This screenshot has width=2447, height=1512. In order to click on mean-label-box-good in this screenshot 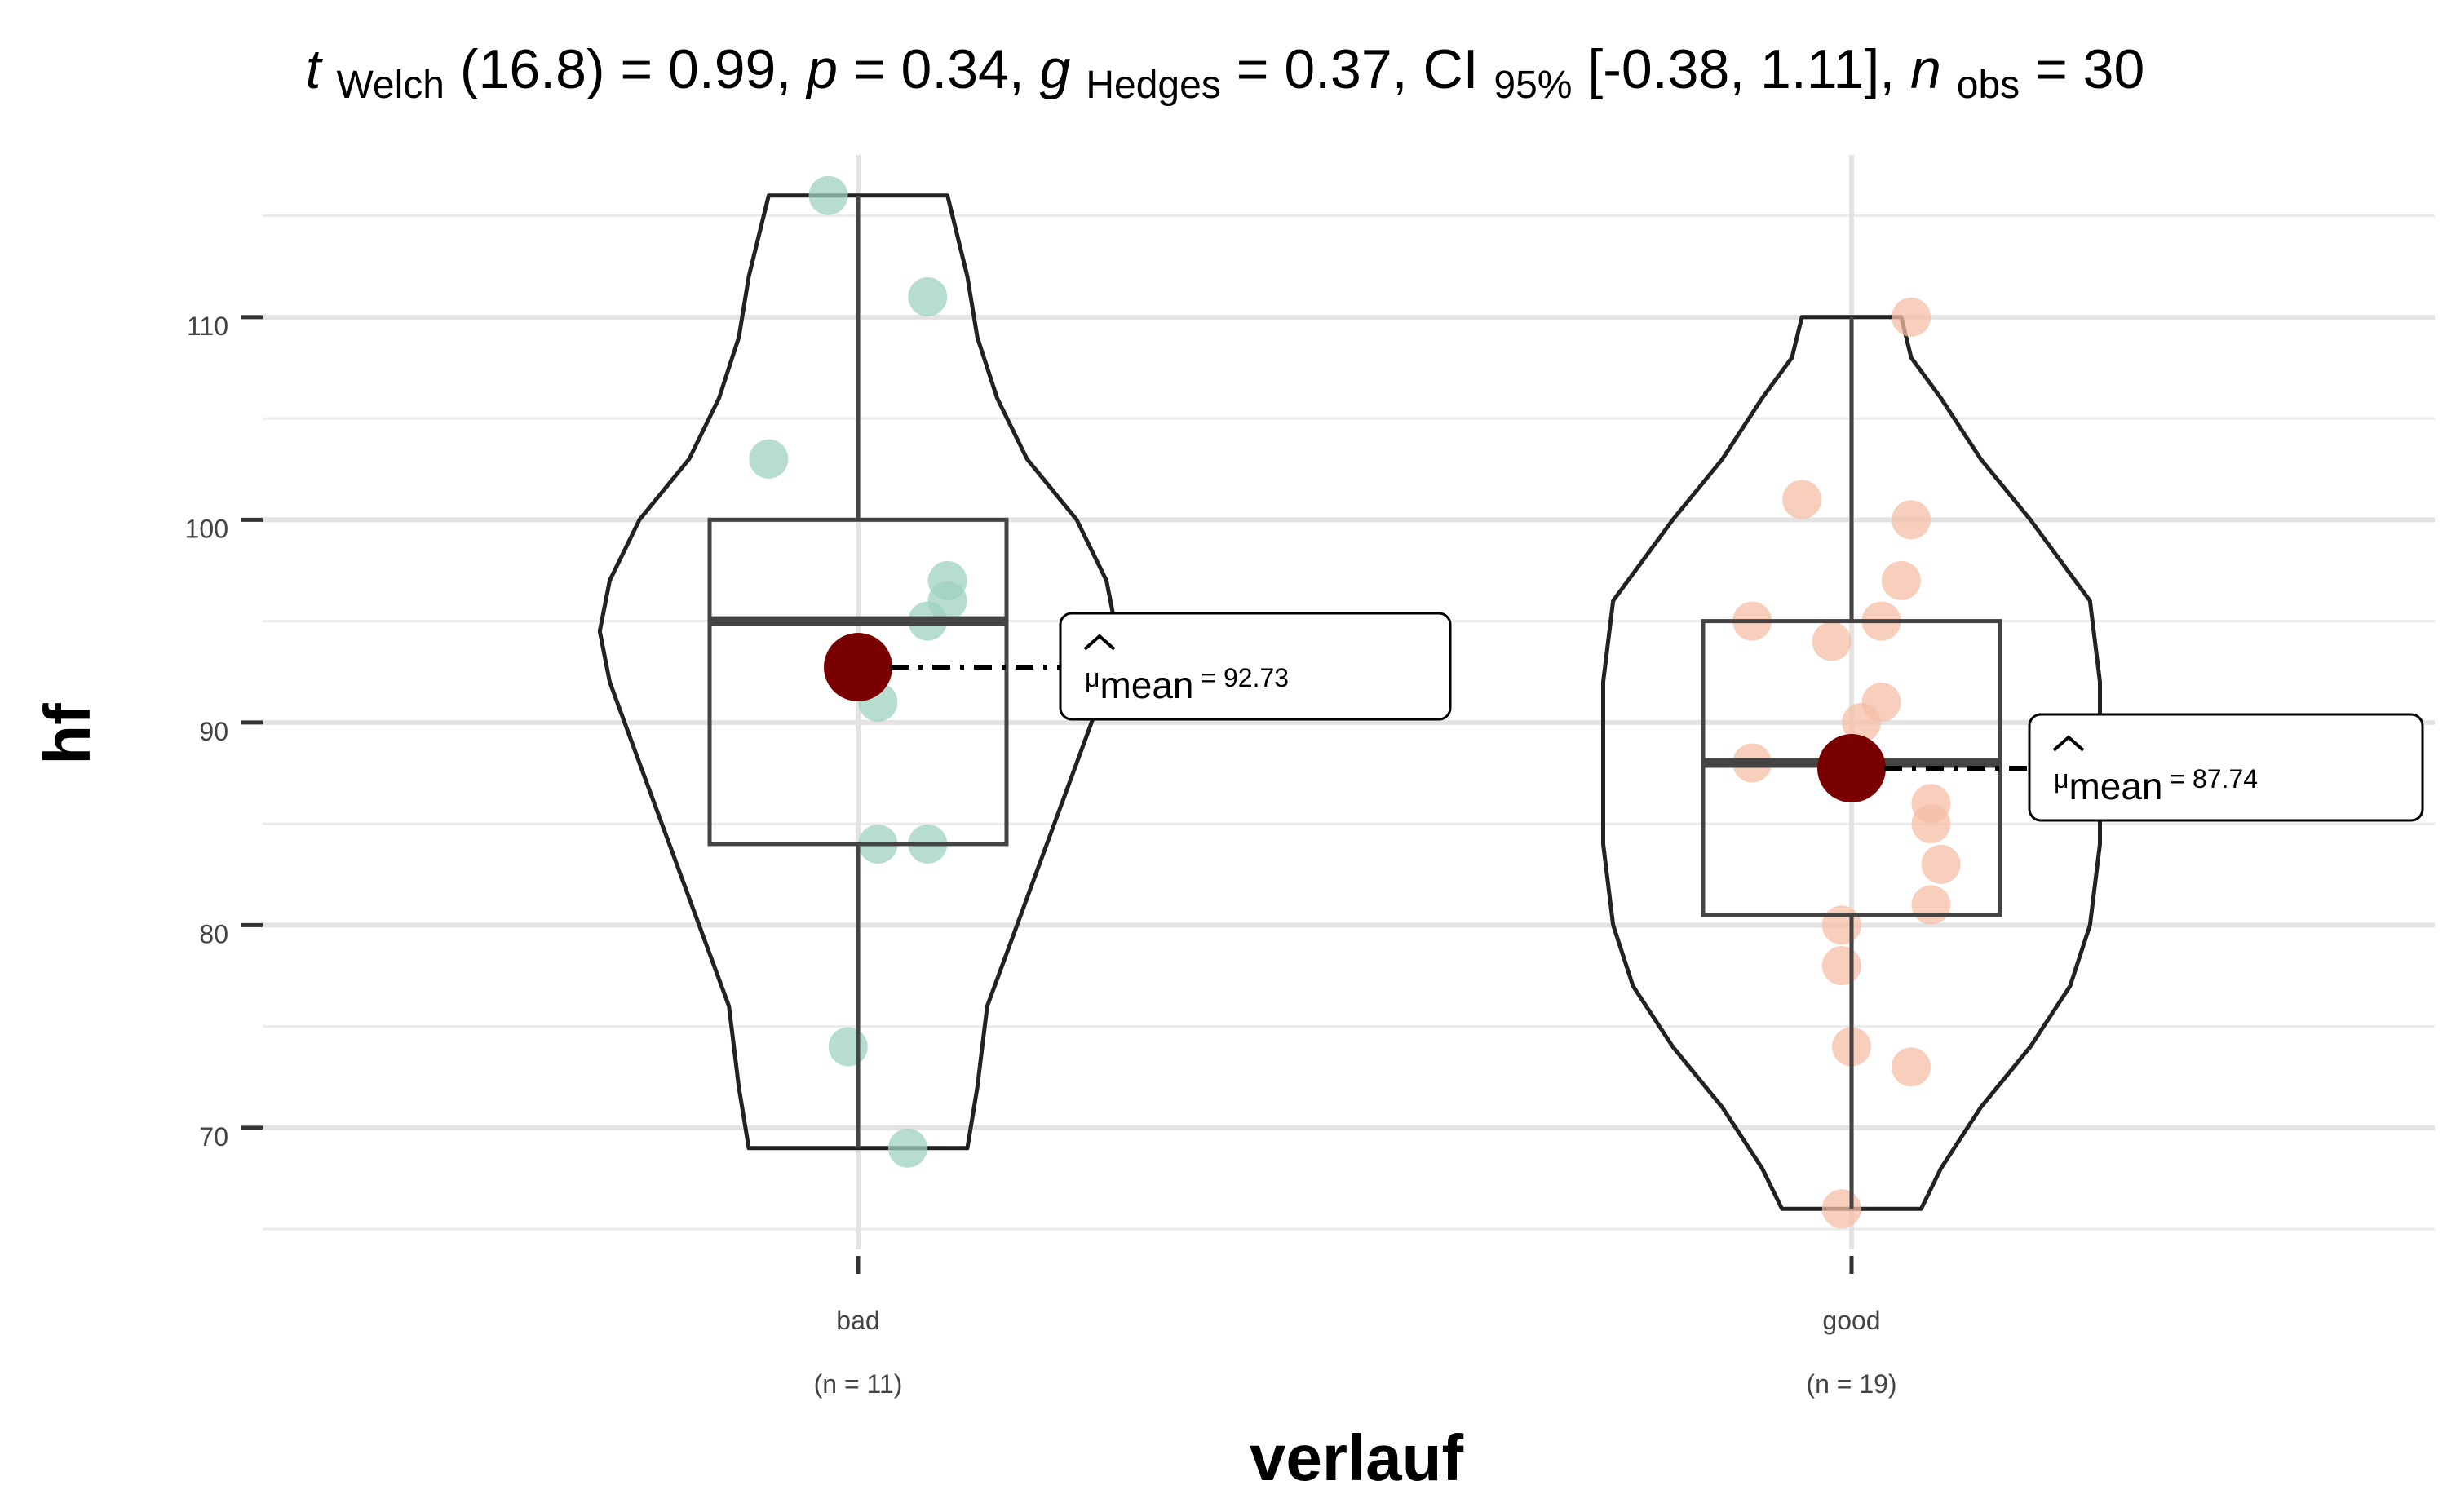, I will do `click(2226, 768)`.